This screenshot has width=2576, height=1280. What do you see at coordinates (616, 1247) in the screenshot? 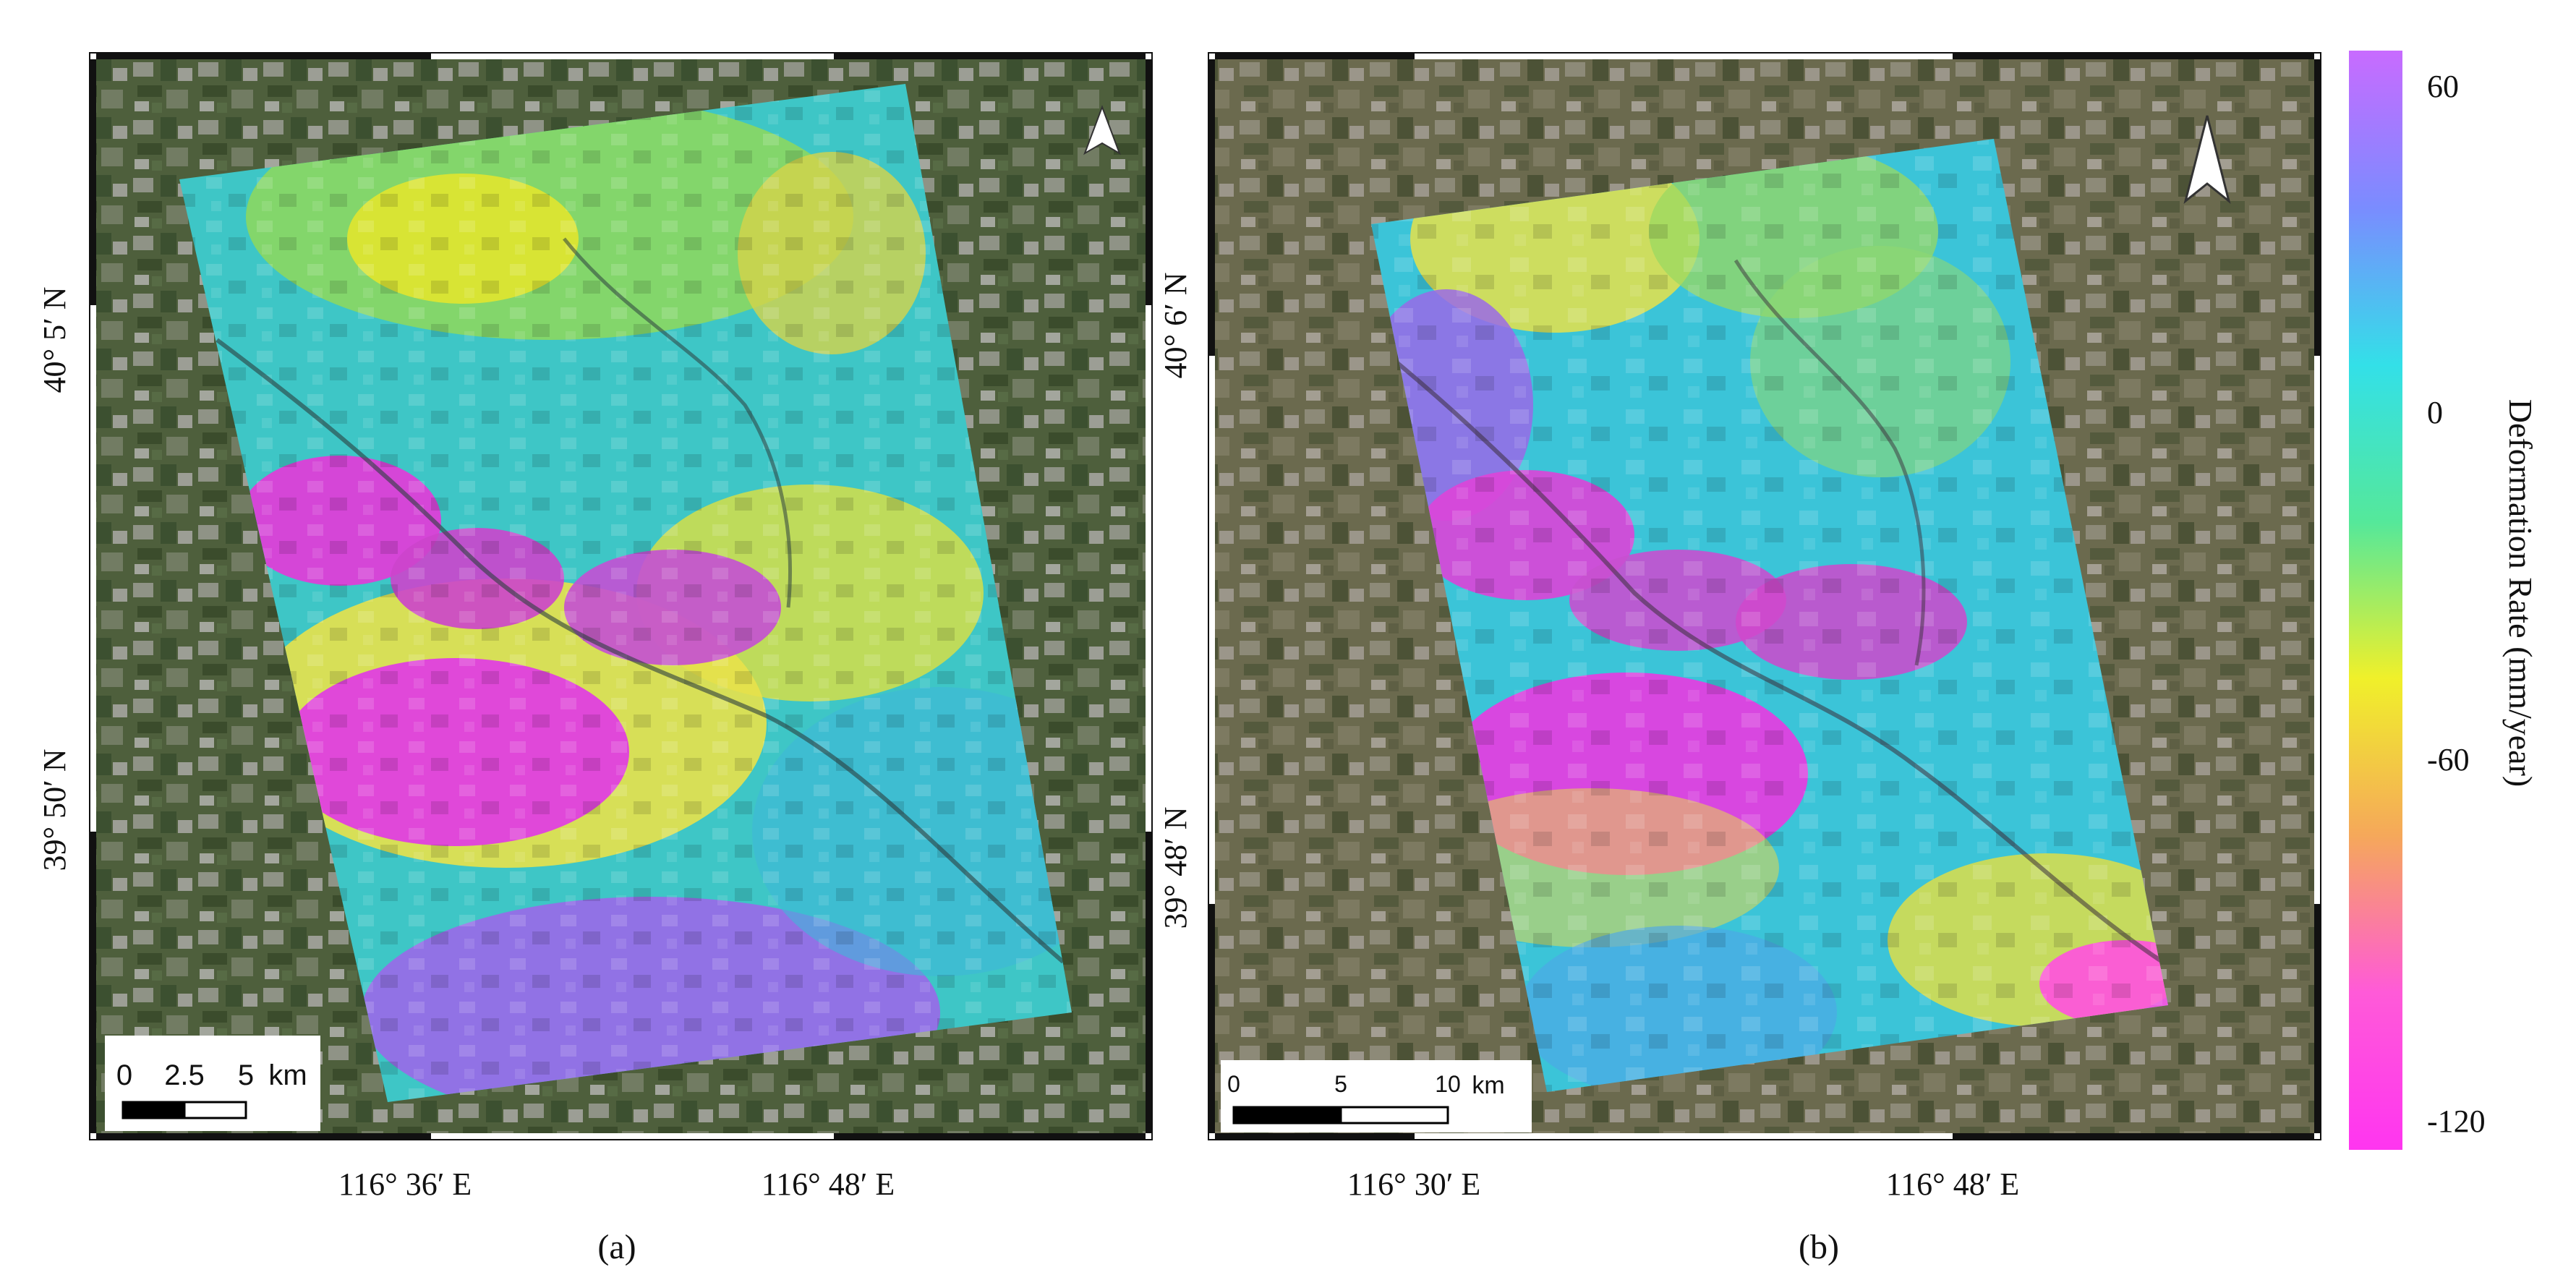
I see `panel-caption-a: (a)` at bounding box center [616, 1247].